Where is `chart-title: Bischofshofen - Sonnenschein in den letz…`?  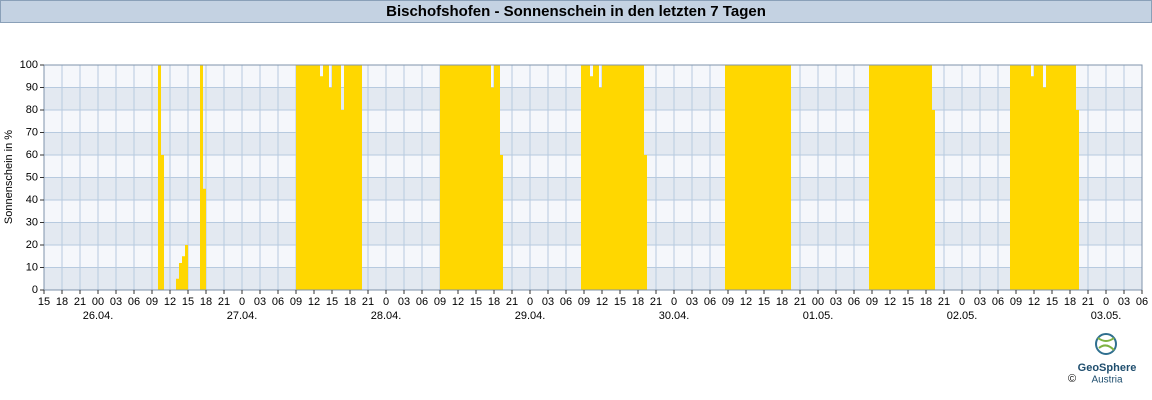
chart-title: Bischofshofen - Sonnenschein in den letz… is located at coordinates (576, 11).